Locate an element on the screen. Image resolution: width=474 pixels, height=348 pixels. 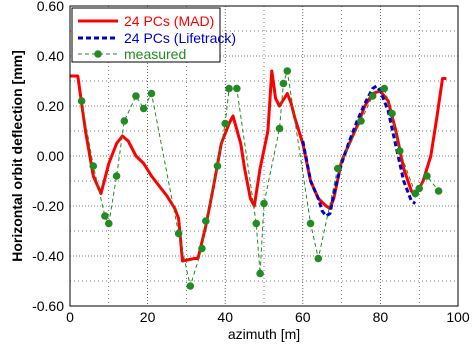
y-axis-label: Horizontal orbit deflection [mm] is located at coordinates (17, 156).